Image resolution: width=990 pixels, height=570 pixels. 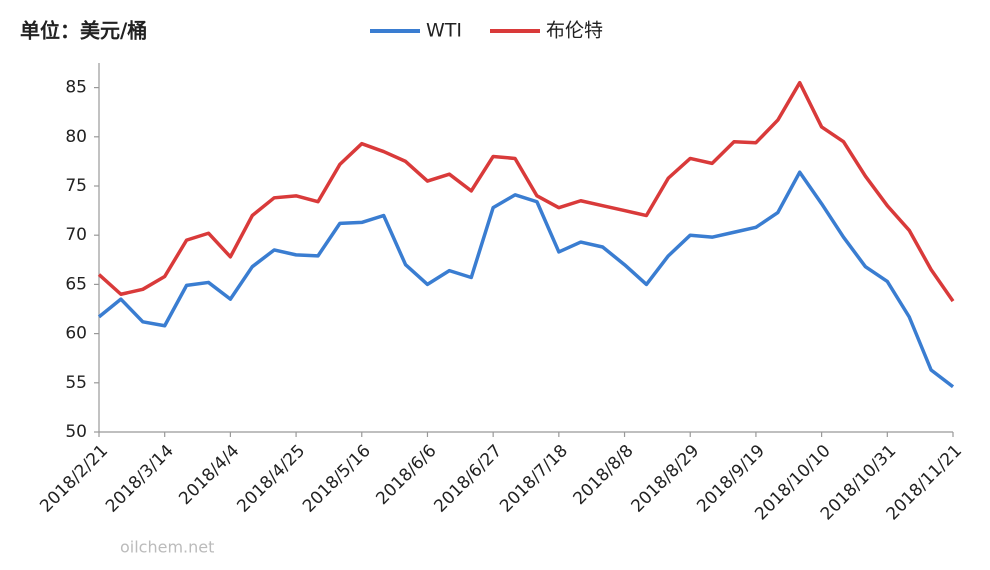 I want to click on x-tick-label: 2018/6/27, so click(x=468, y=479).